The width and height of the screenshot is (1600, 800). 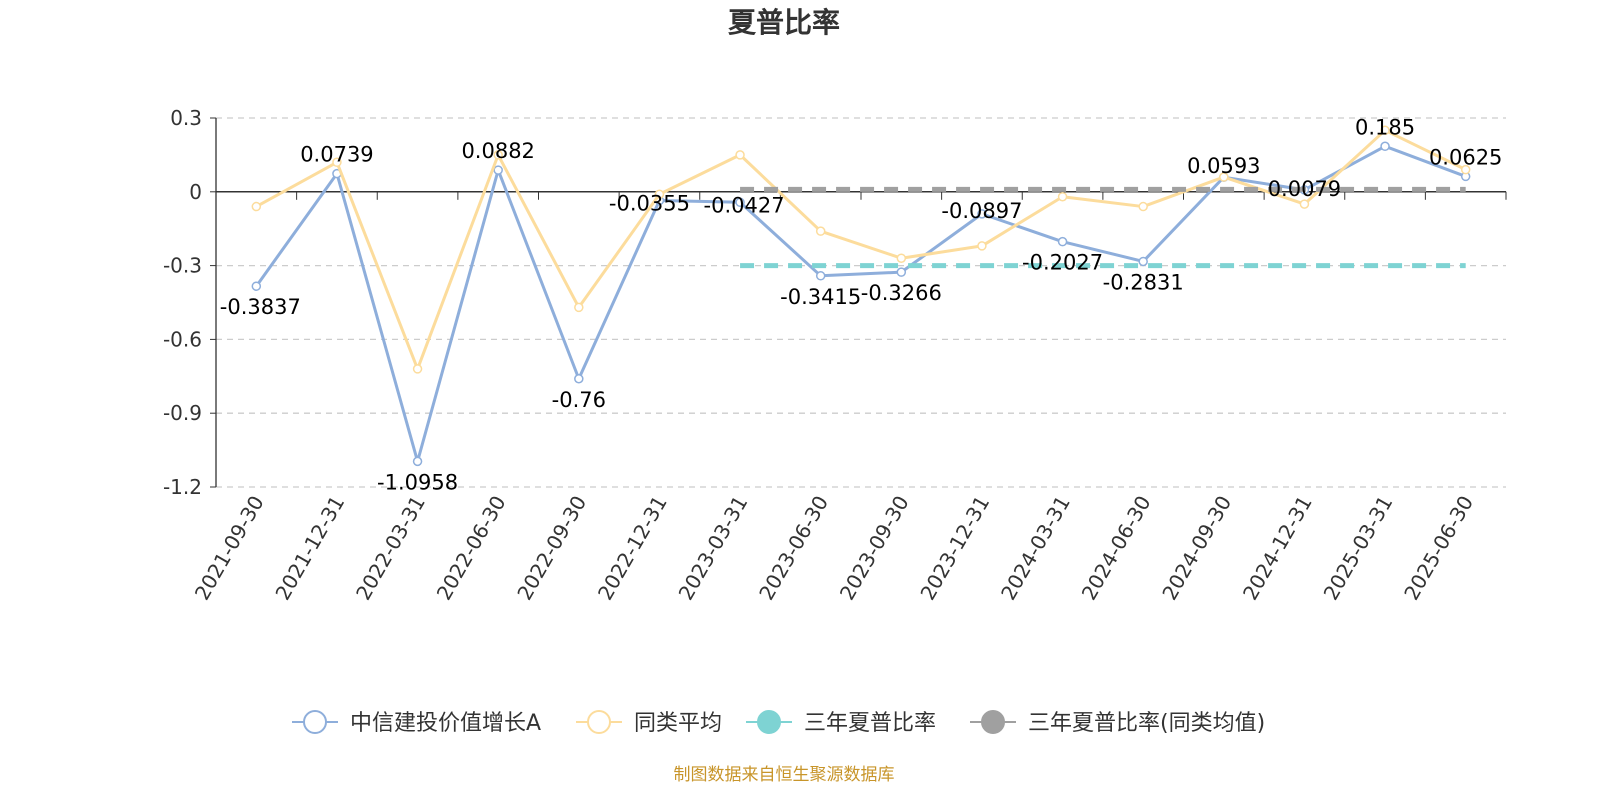 I want to click on legend-item-1: 同类平均, so click(x=649, y=723).